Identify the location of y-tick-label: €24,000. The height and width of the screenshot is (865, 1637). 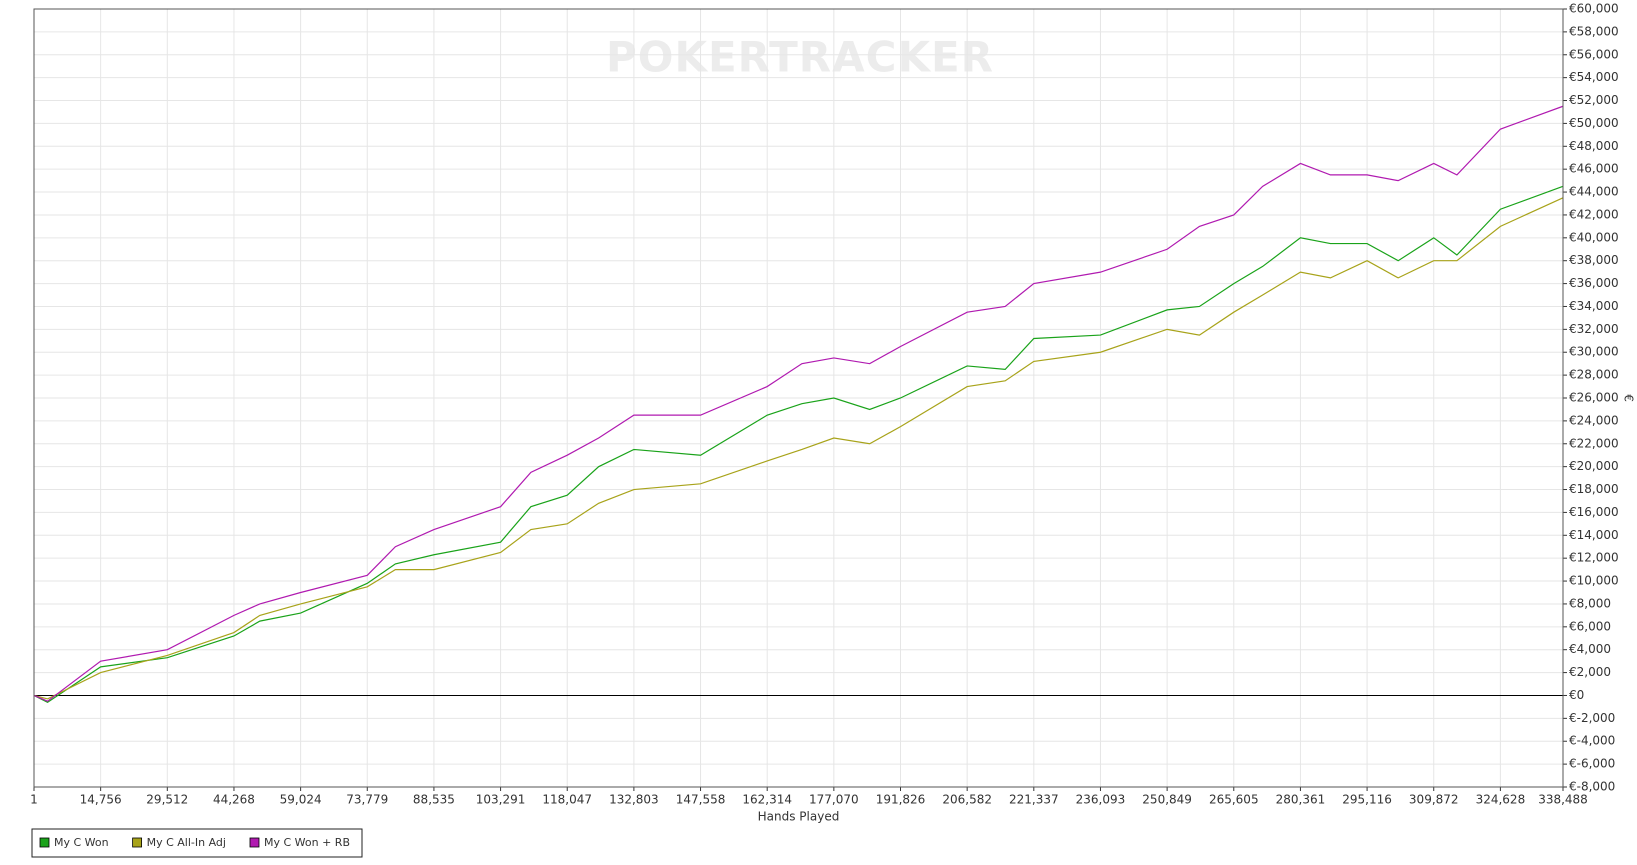
(1594, 420).